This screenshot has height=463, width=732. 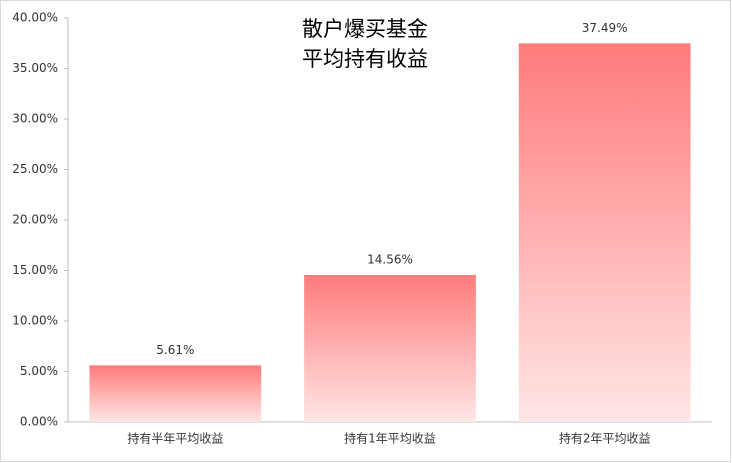 What do you see at coordinates (390, 438) in the screenshot?
I see `x-tick-label: 持有1年平均收益` at bounding box center [390, 438].